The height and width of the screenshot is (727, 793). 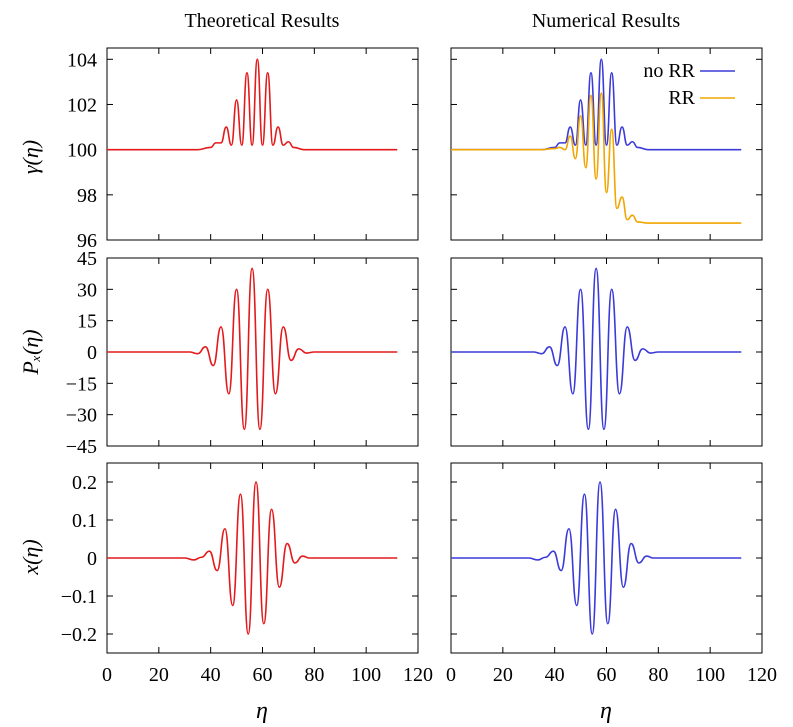 What do you see at coordinates (87, 322) in the screenshot?
I see `y-tick-label: 15` at bounding box center [87, 322].